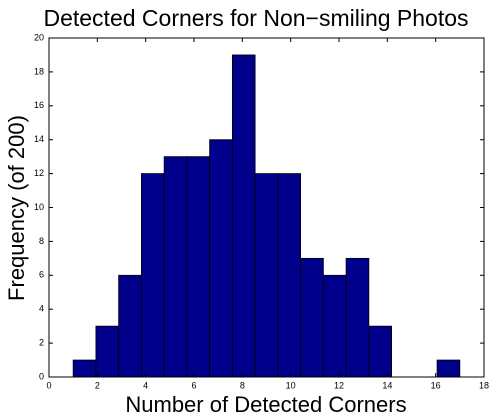 The height and width of the screenshot is (419, 493). What do you see at coordinates (39, 207) in the screenshot?
I see `y-tick-label: 10` at bounding box center [39, 207].